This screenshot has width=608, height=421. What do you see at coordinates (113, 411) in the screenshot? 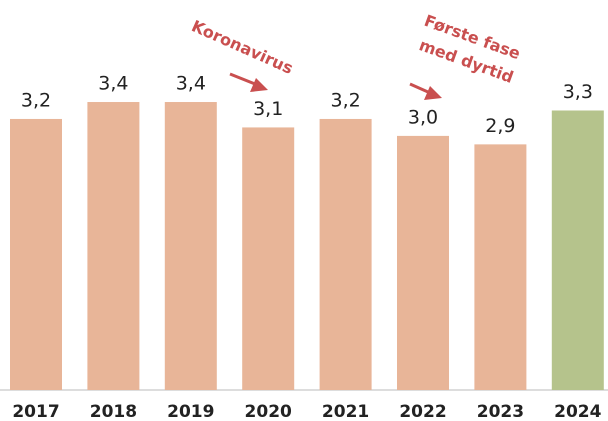
I see `x-tick-label: 2018` at bounding box center [113, 411].